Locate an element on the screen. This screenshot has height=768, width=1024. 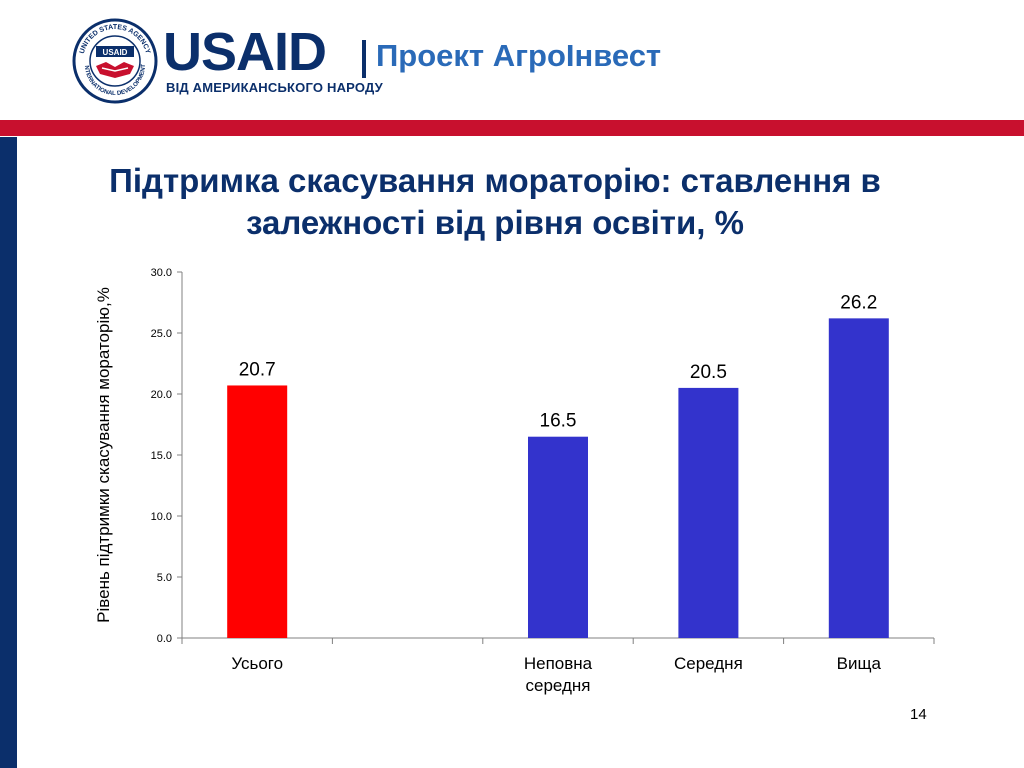
header-accent-strip is located at coordinates (512, 128).